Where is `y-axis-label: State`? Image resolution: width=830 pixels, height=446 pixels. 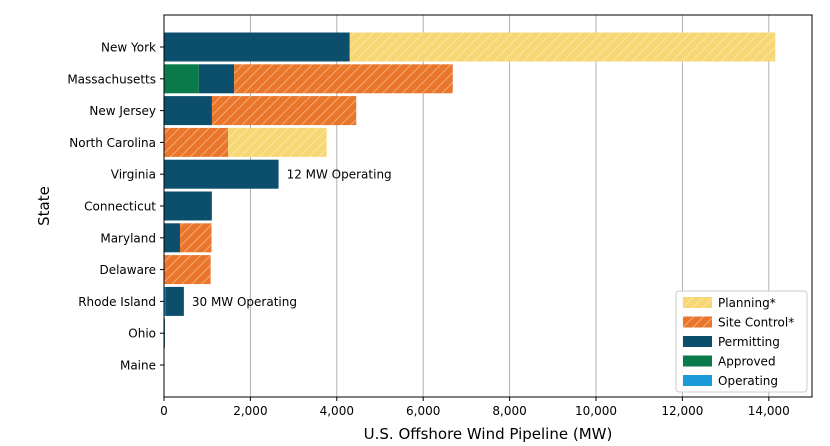 y-axis-label: State is located at coordinates (44, 206).